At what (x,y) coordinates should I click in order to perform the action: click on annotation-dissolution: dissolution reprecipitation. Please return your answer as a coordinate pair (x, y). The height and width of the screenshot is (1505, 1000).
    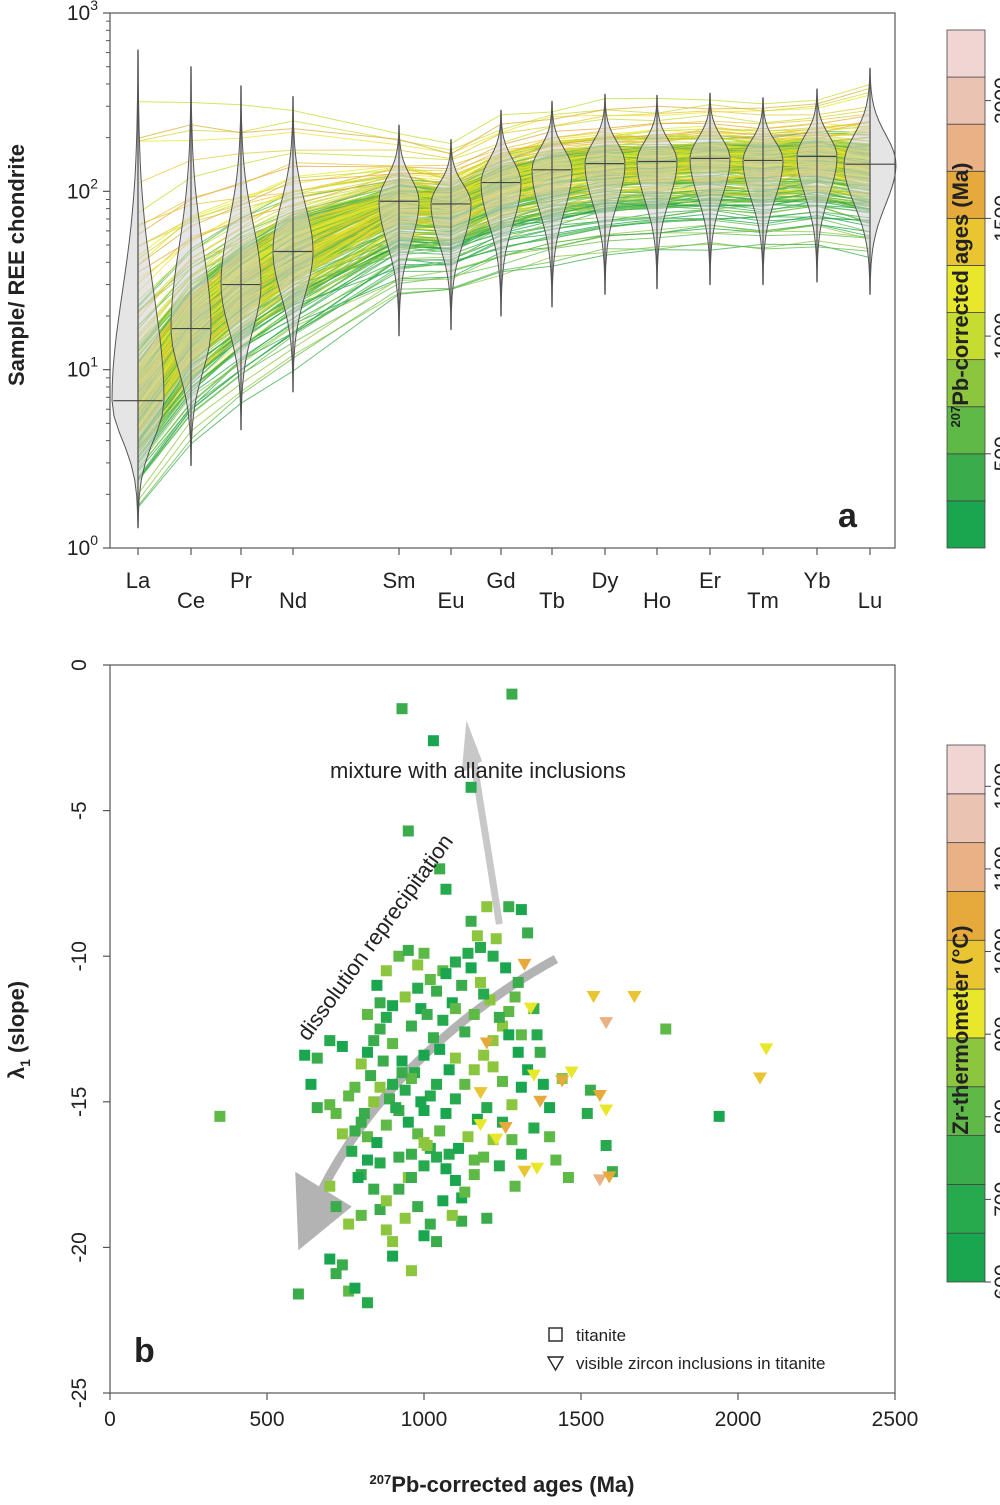
    Looking at the image, I should click on (375, 937).